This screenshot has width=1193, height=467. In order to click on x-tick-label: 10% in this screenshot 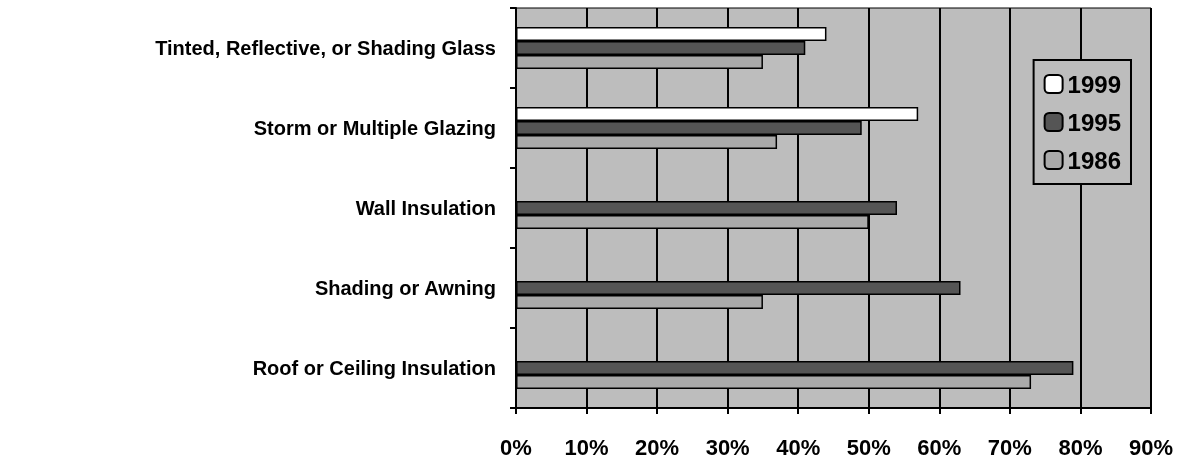, I will do `click(586, 447)`.